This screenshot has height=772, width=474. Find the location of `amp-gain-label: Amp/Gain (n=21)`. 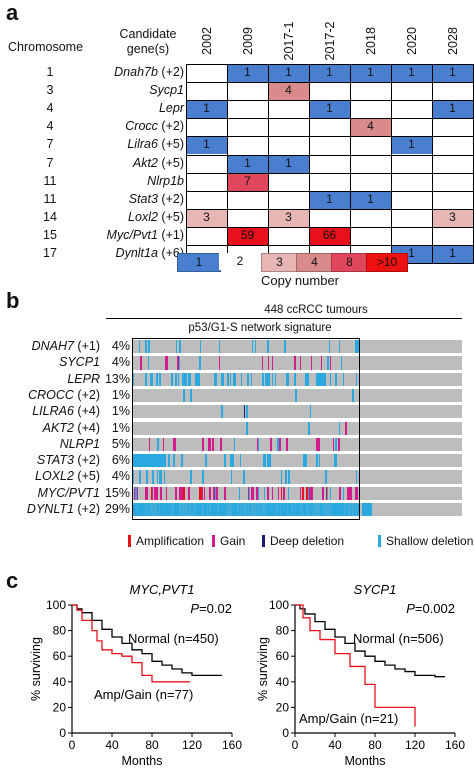

amp-gain-label: Amp/Gain (n=21) is located at coordinates (348, 718).